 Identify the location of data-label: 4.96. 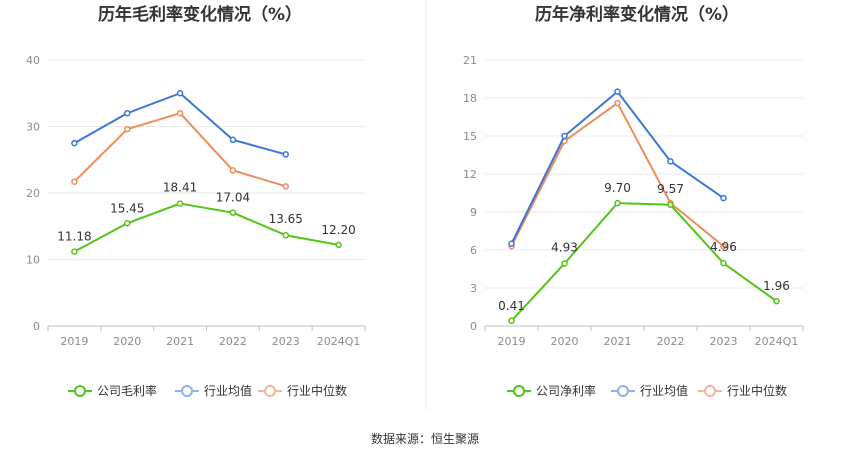
(723, 247).